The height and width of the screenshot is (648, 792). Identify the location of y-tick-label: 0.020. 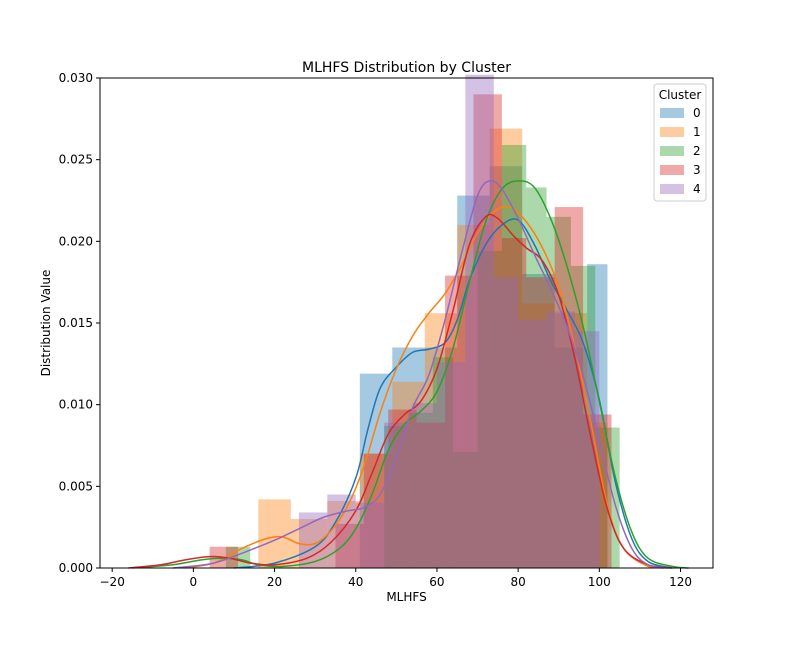
(76, 241).